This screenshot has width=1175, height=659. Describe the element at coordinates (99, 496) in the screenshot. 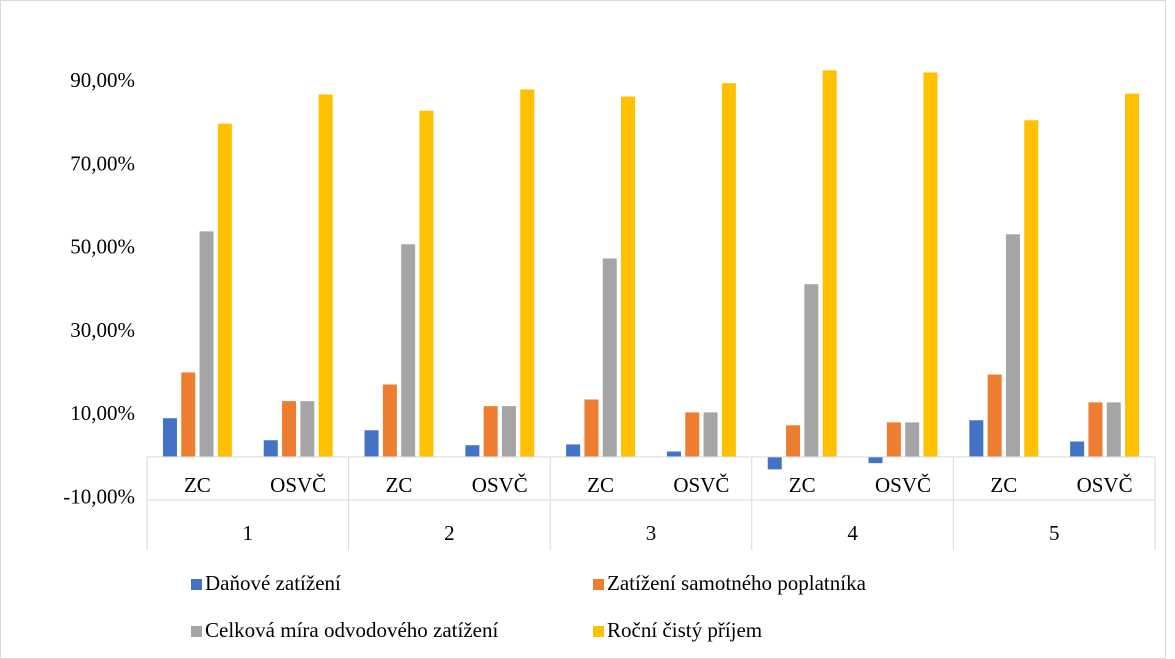

I see `y-tick-label: -10,00%` at that location.